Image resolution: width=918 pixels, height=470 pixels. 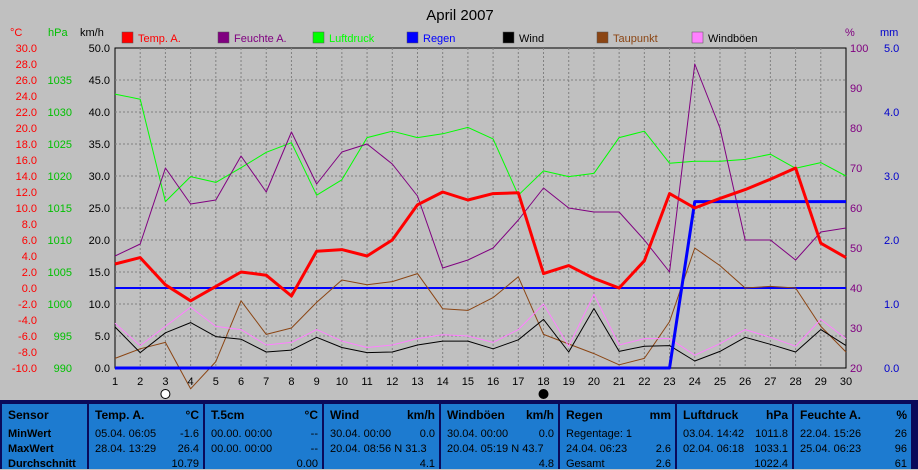 What do you see at coordinates (188, 449) in the screenshot?
I see `temp-max-value: 26.4` at bounding box center [188, 449].